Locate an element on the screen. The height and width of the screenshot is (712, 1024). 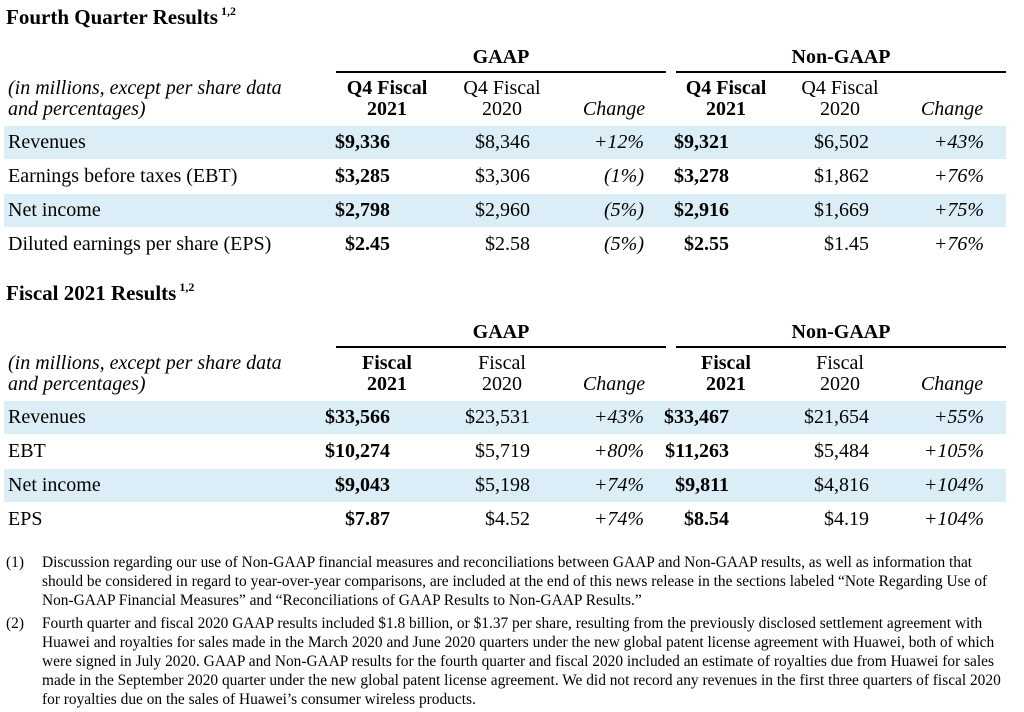
cell-gaap-2020: $4.52 is located at coordinates (507, 519).